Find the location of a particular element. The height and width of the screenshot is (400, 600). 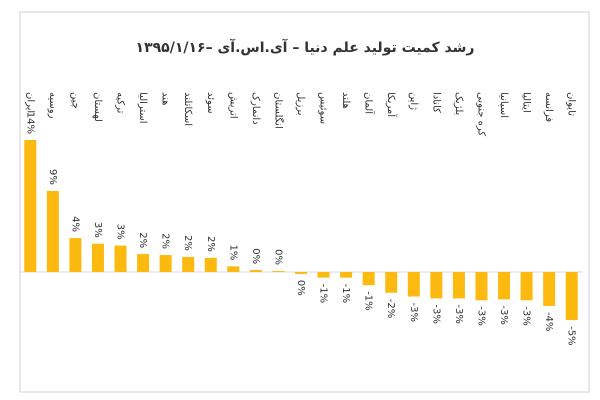

x-tick-label: چین is located at coordinates (74, 100).